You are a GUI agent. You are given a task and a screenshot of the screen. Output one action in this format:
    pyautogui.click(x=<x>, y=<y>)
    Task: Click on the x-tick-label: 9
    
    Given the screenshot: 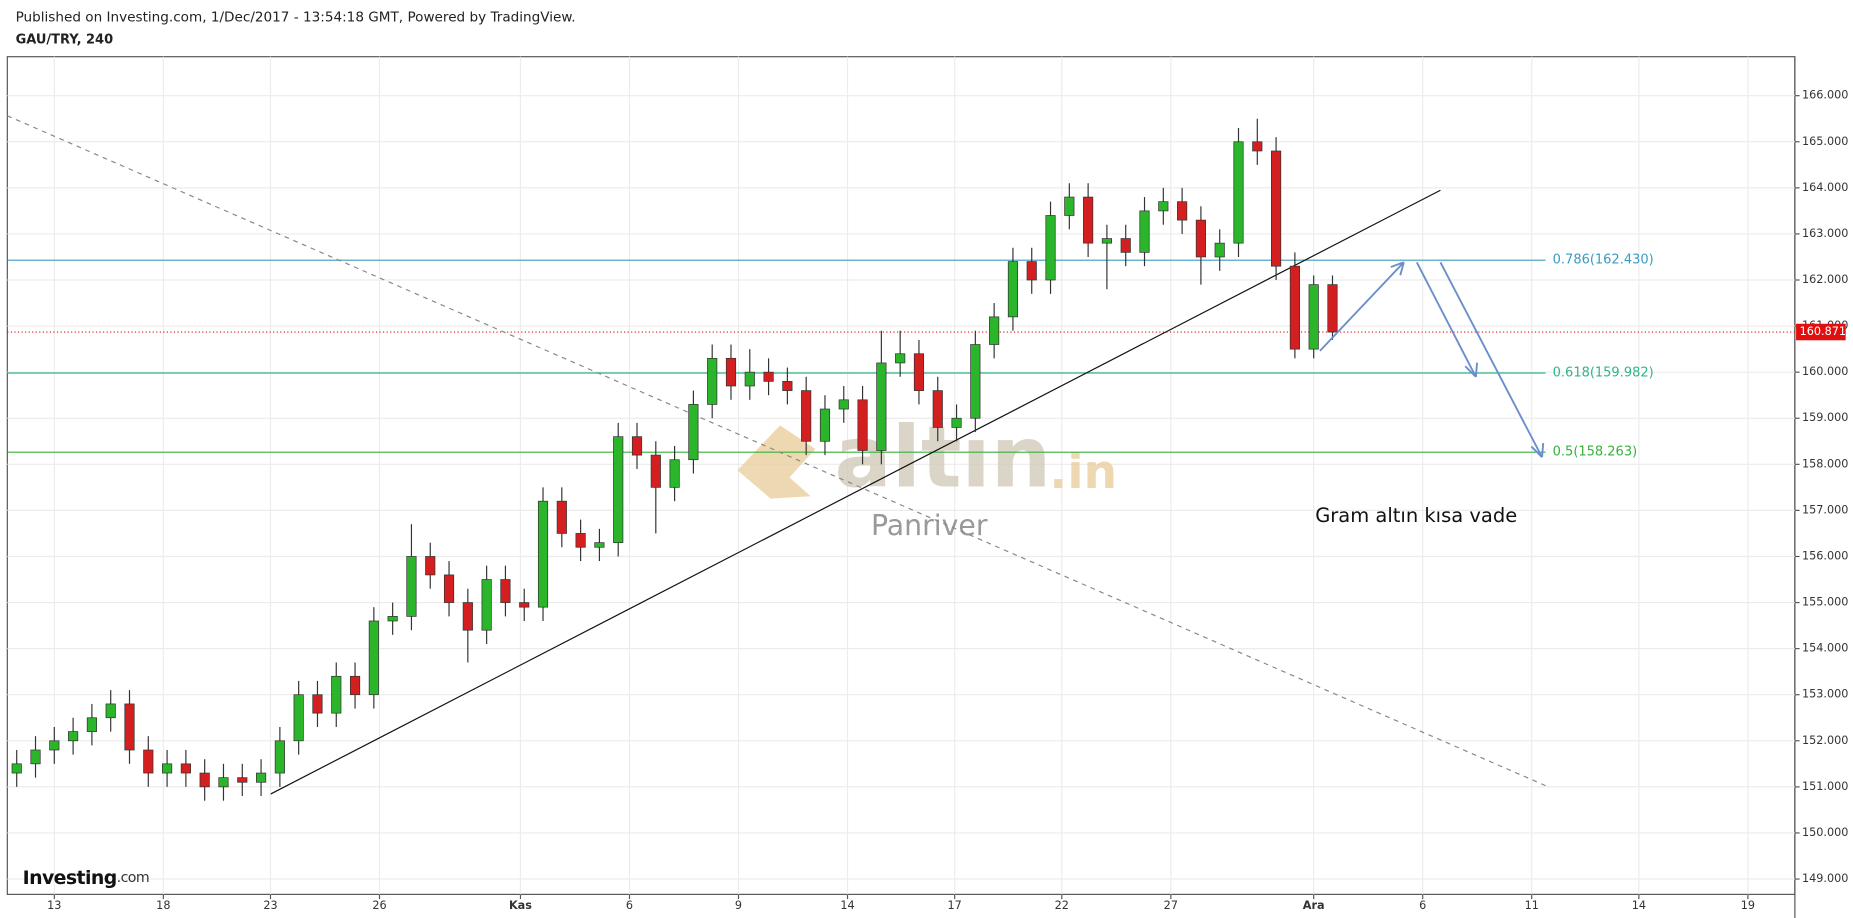 What is the action you would take?
    pyautogui.click(x=738, y=905)
    